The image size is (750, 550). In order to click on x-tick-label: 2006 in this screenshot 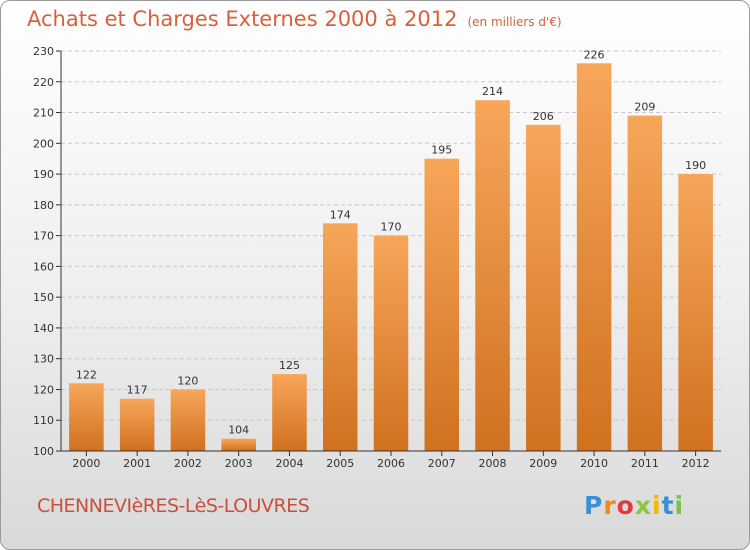, I will do `click(391, 463)`.